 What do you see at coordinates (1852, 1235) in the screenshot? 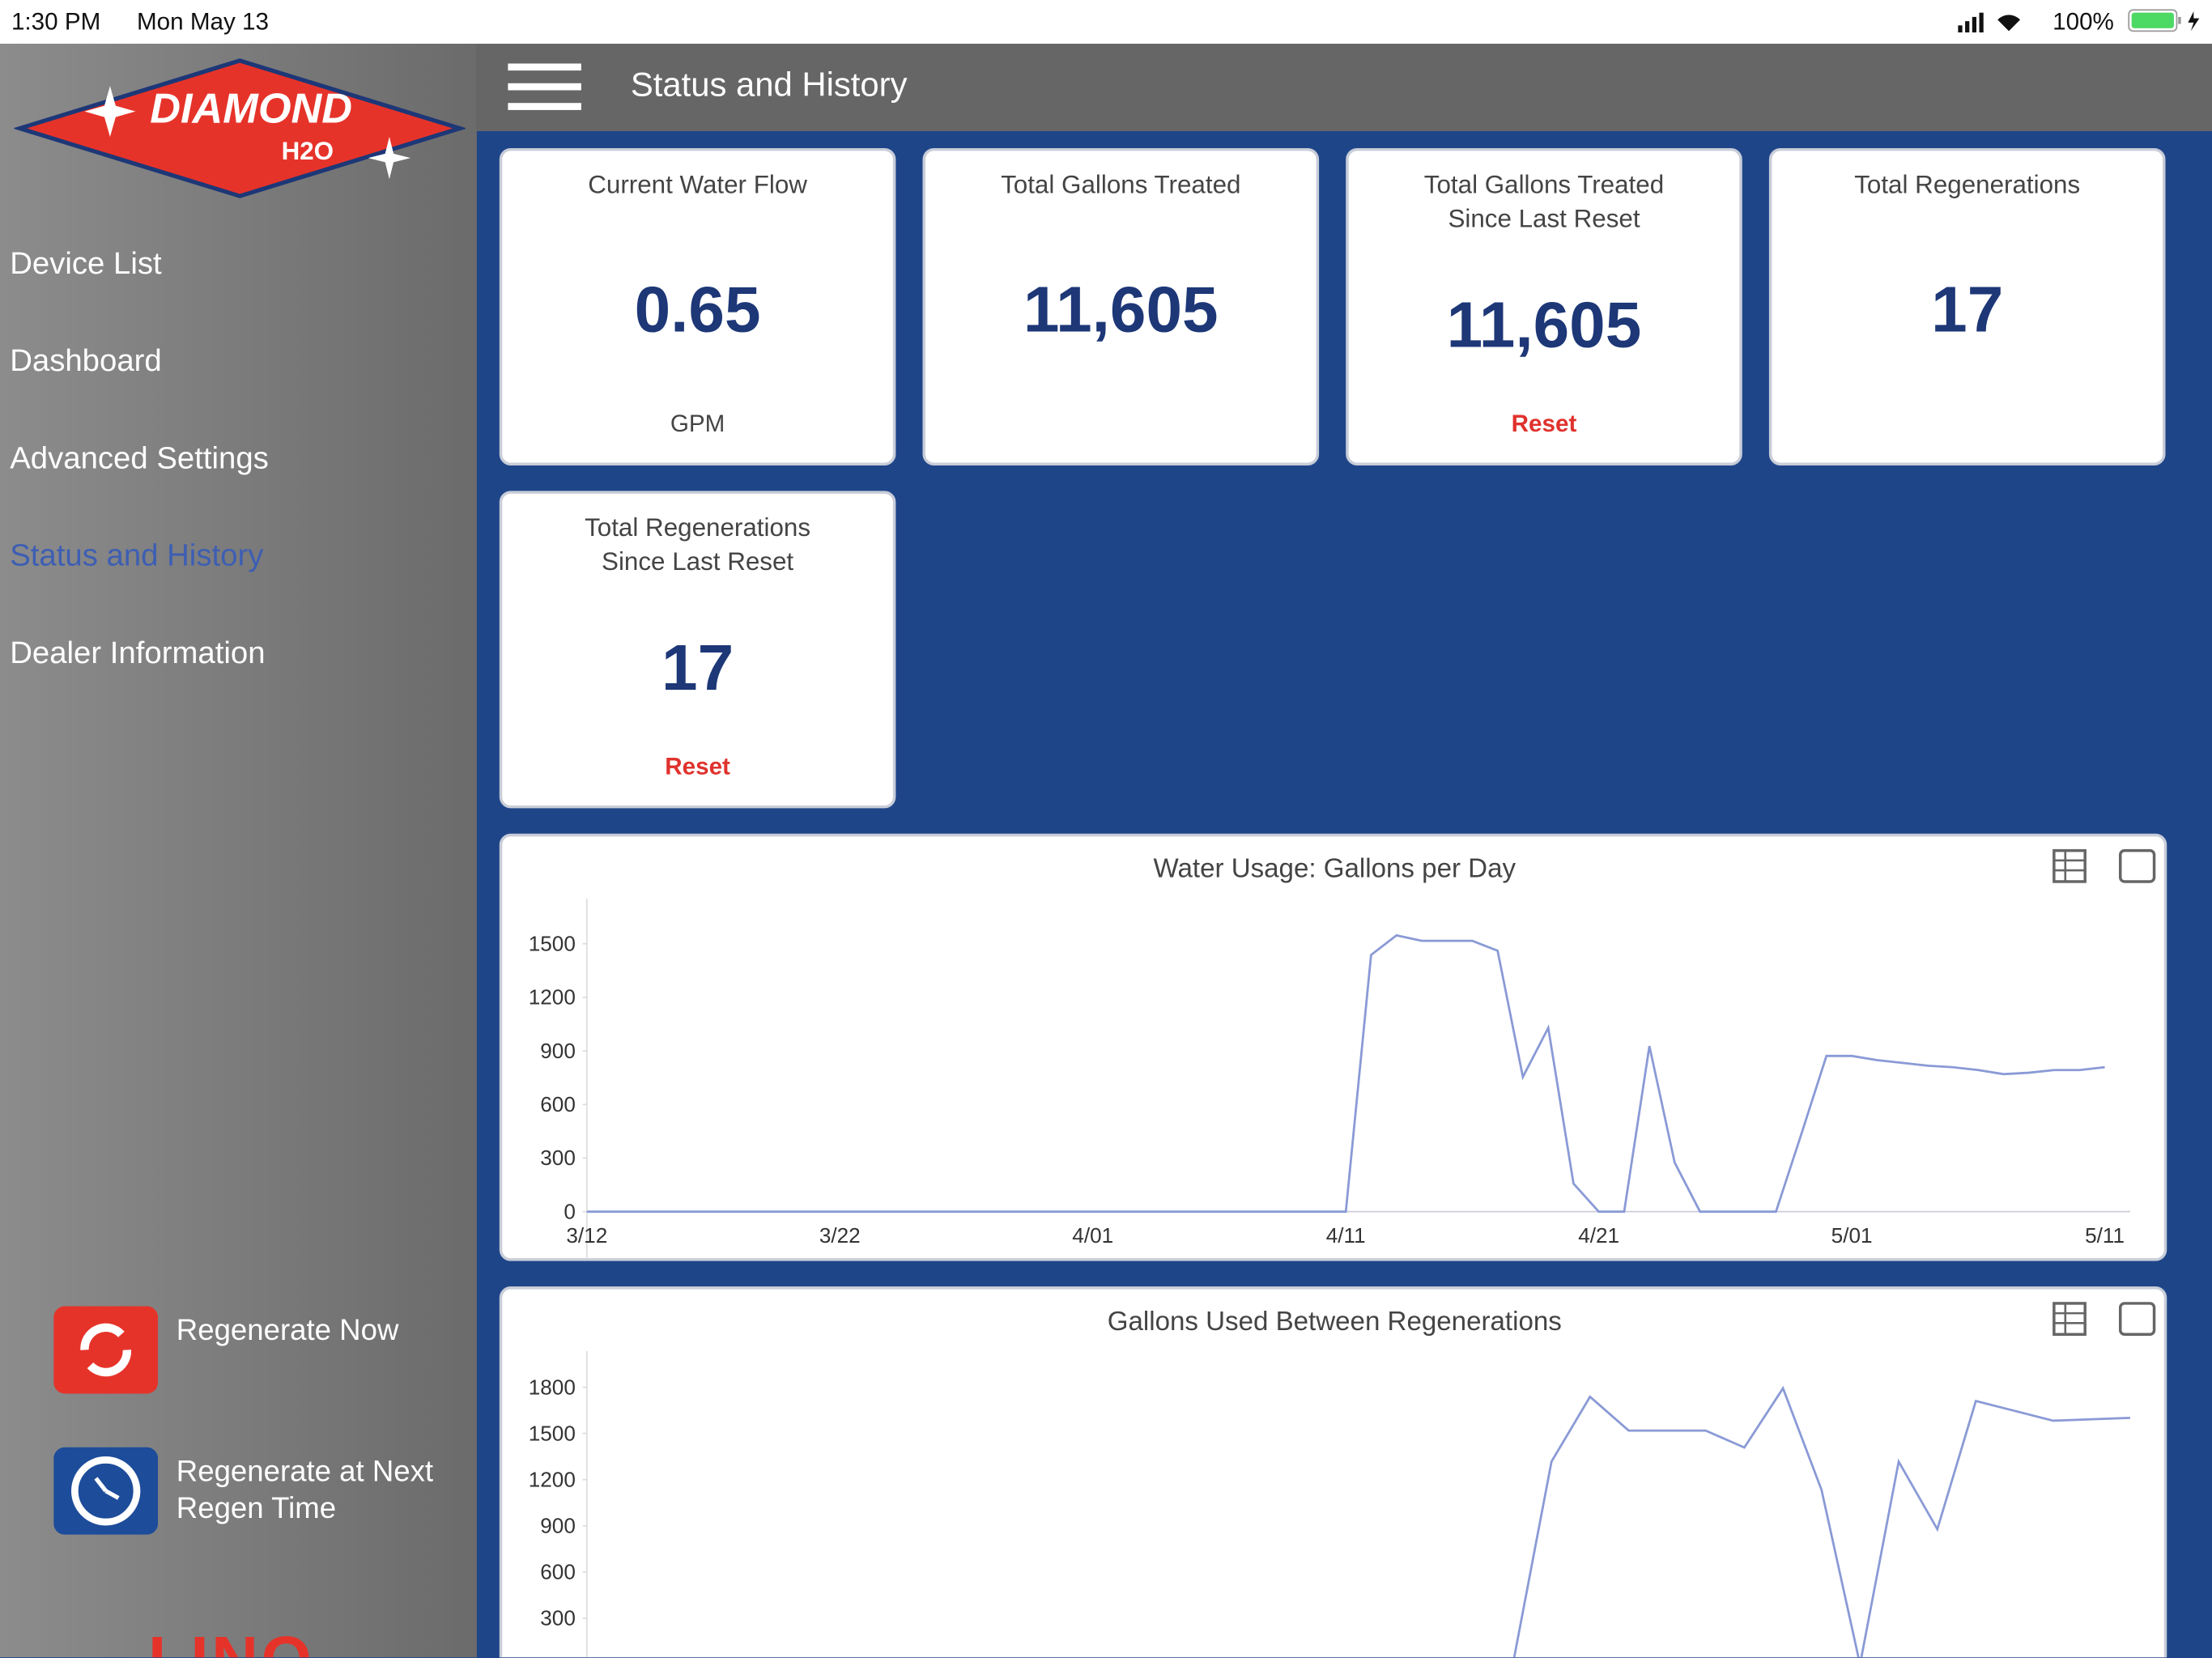
I see `x-tick-label: 5/01` at bounding box center [1852, 1235].